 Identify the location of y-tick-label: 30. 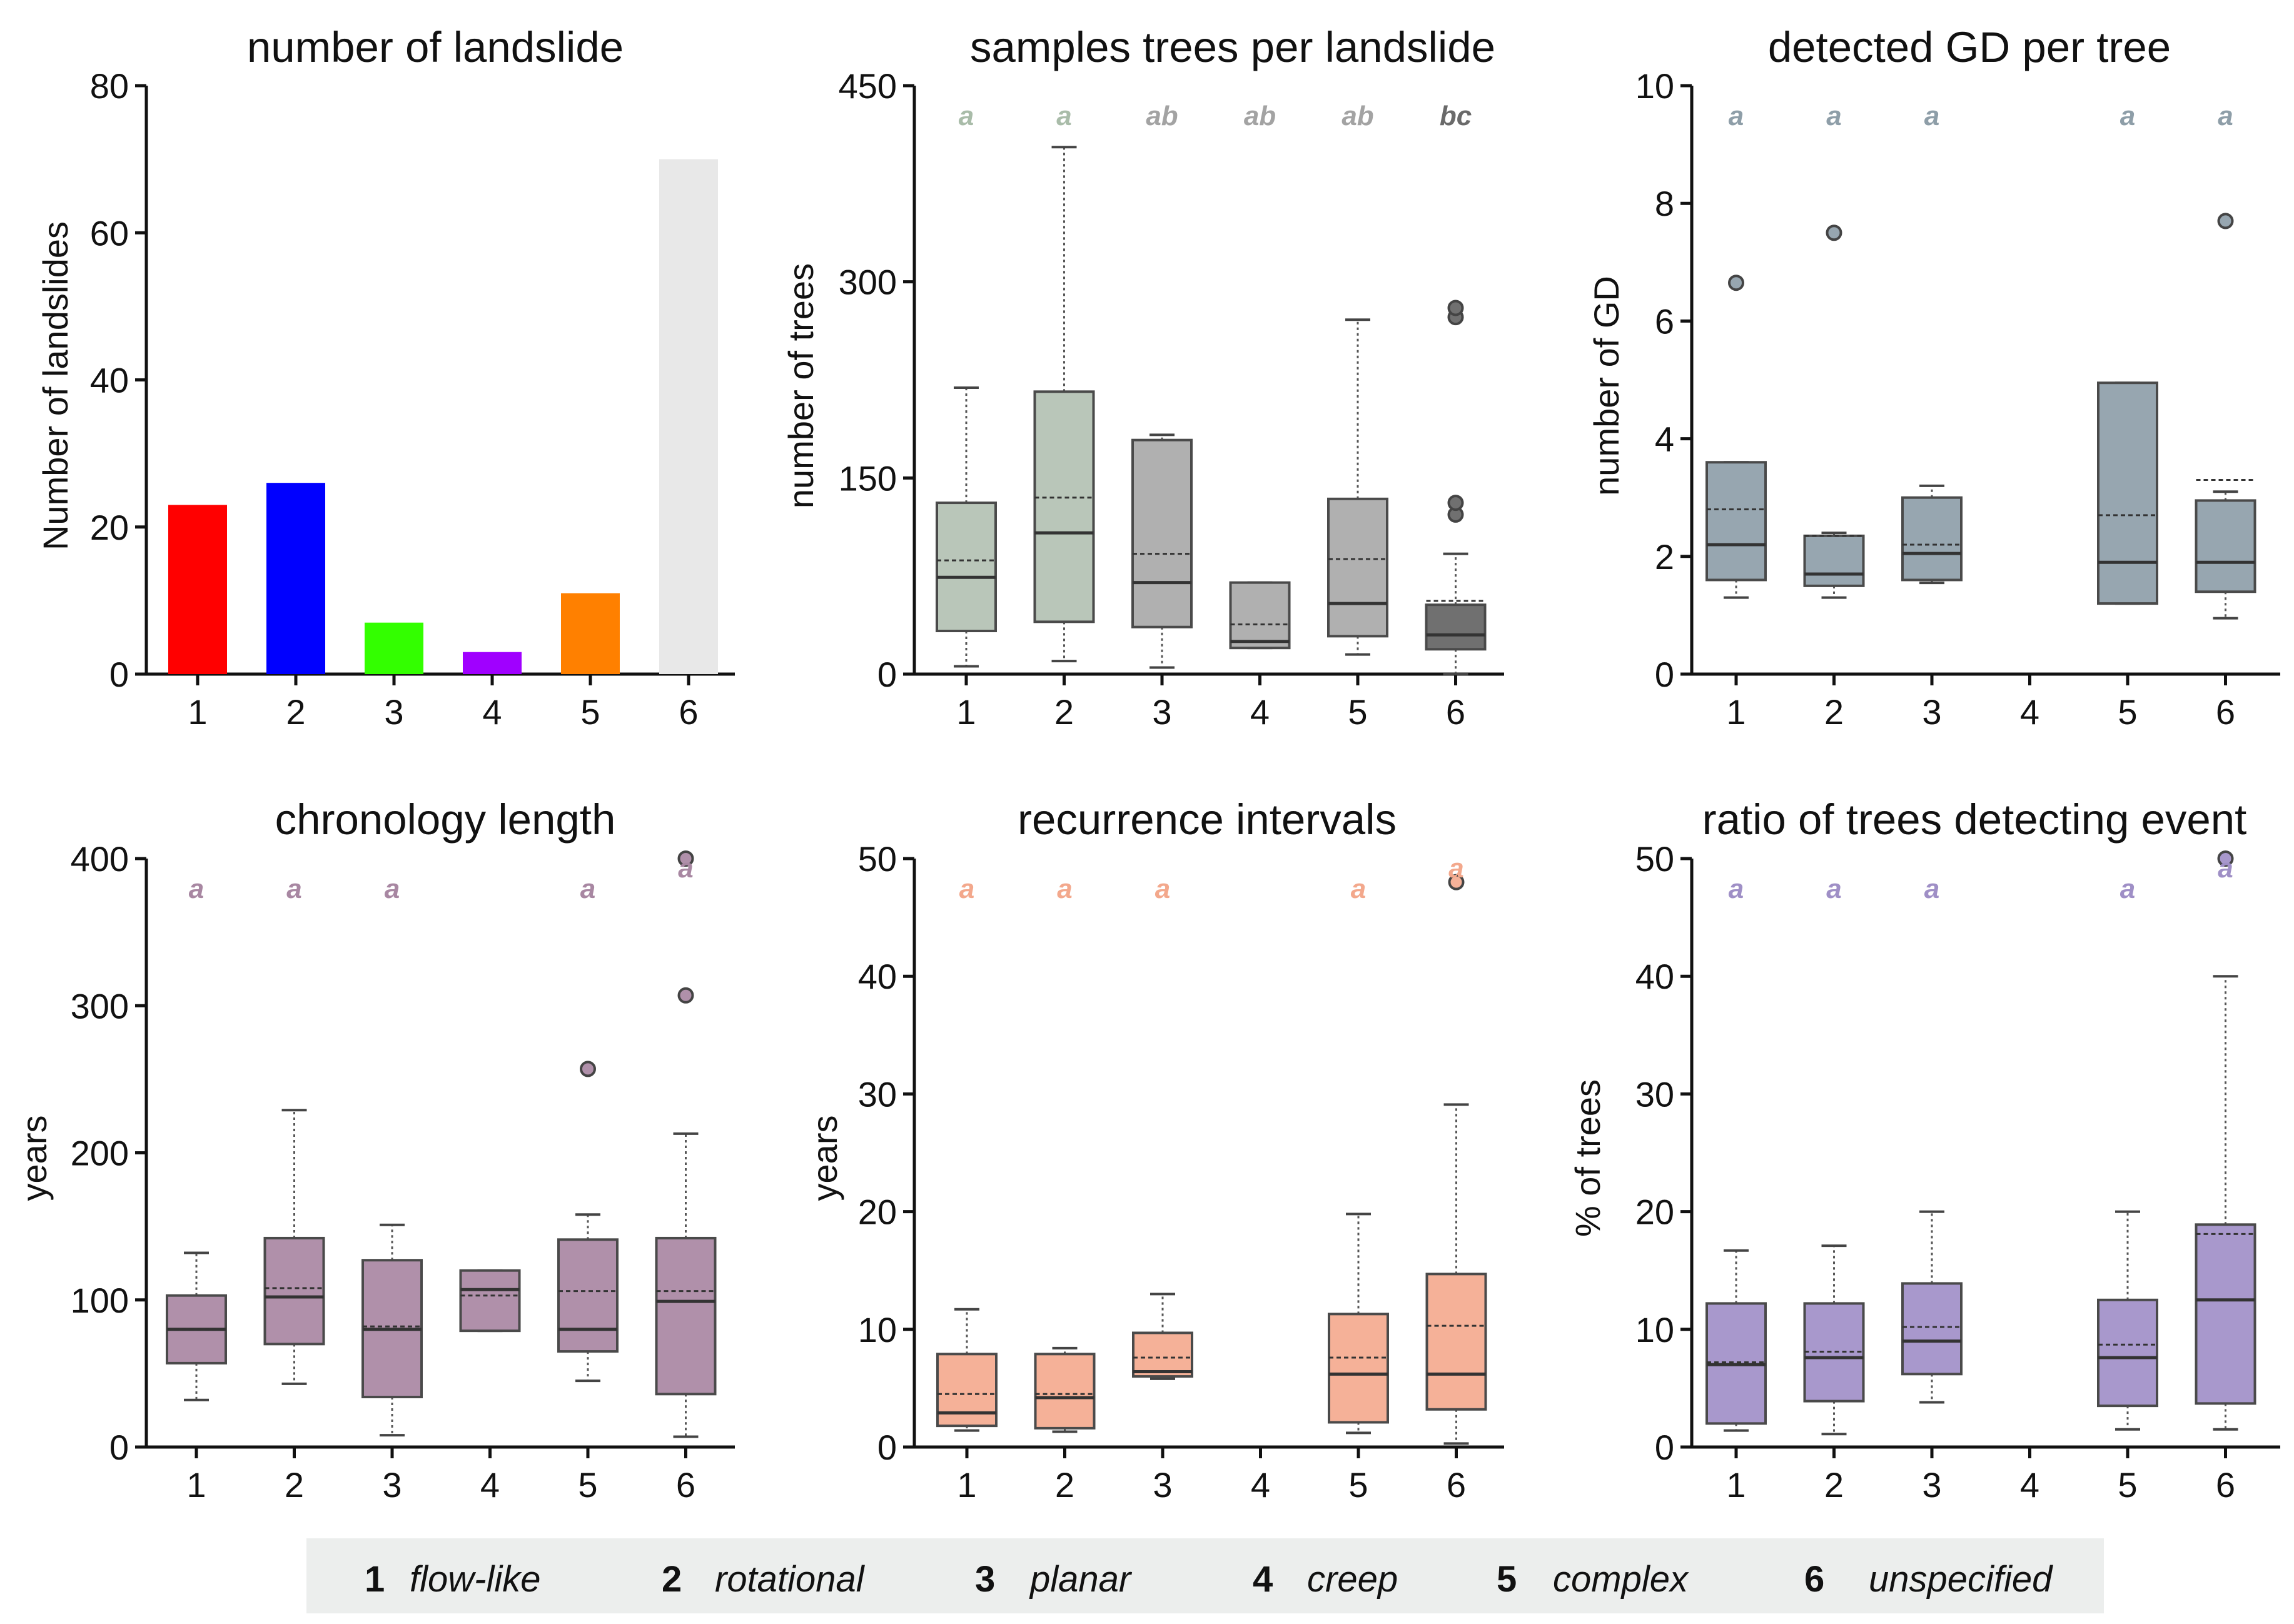
(878, 1094).